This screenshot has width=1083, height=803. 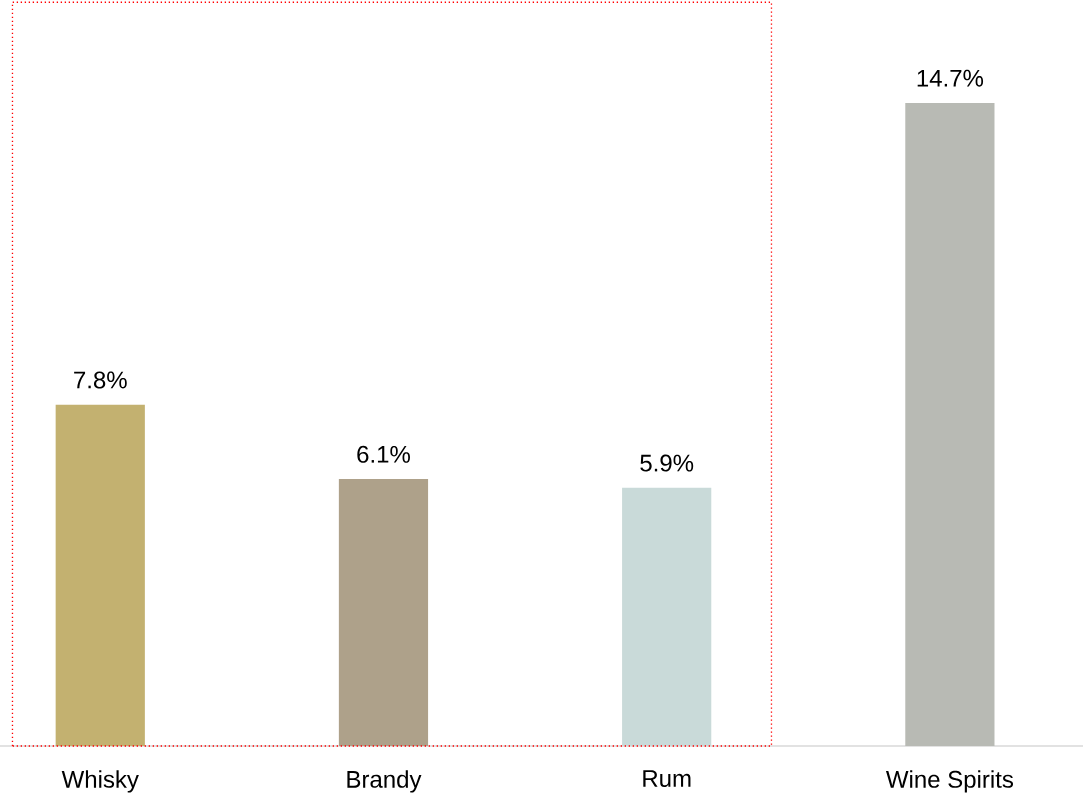 I want to click on x-tick-label: Whisky, so click(x=100, y=781).